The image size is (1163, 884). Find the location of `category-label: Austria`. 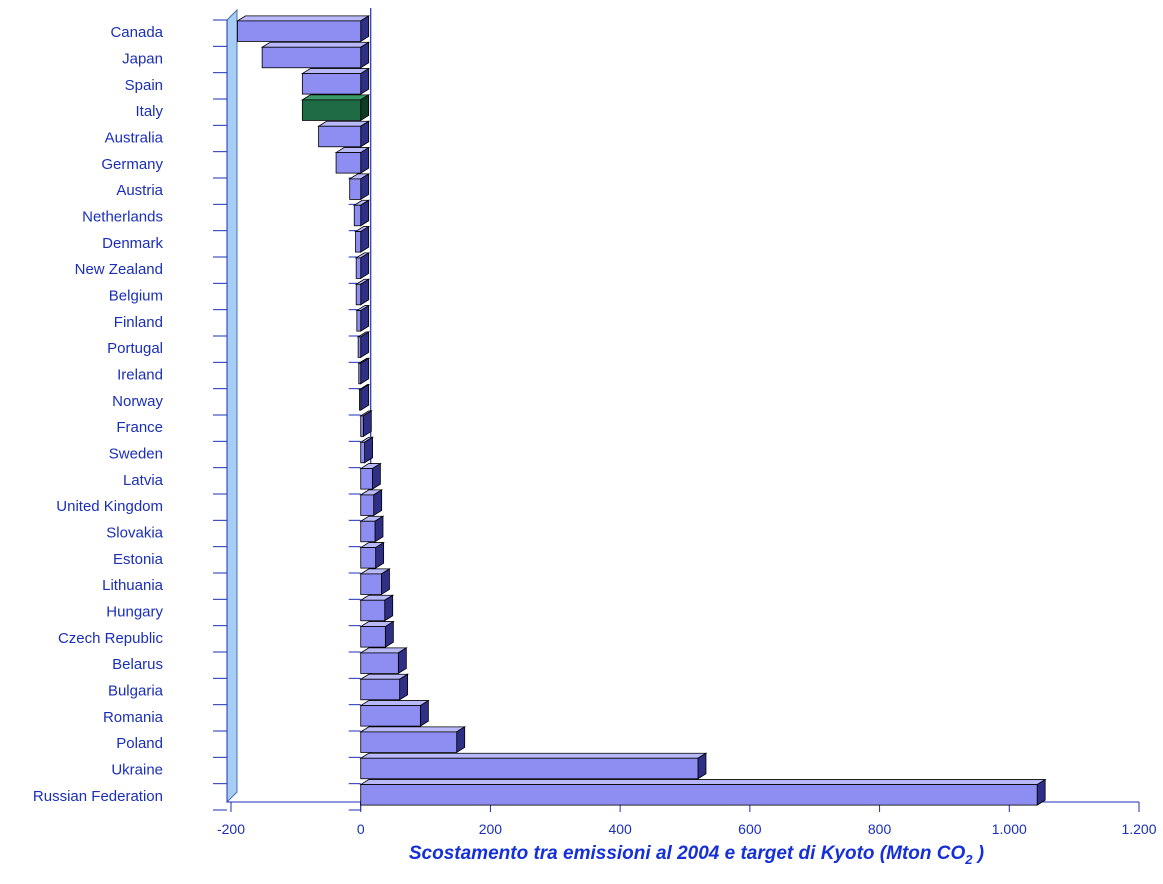

category-label: Austria is located at coordinates (139, 190).